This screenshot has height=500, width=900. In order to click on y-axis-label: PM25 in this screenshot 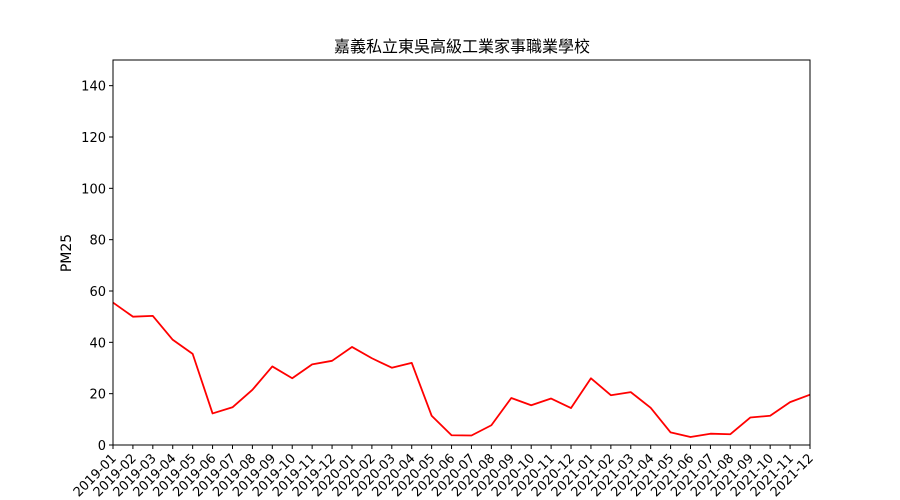, I will do `click(67, 253)`.